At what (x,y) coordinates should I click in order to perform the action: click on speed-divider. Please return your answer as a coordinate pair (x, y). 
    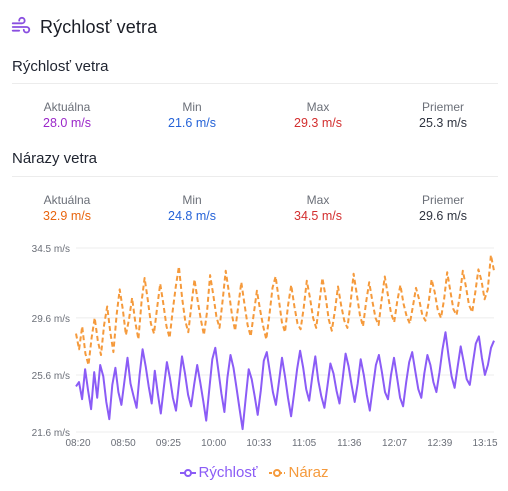
    Looking at the image, I should click on (255, 83).